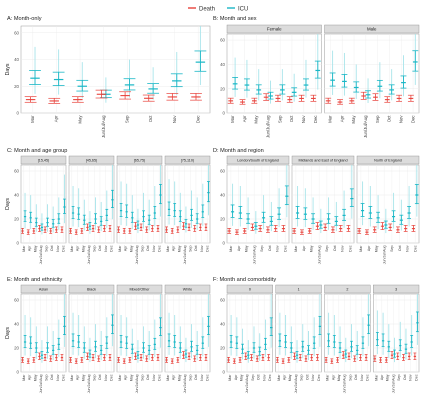  What do you see at coordinates (244, 280) in the screenshot?
I see `panel-f-title: F: Month and comorbidity` at bounding box center [244, 280].